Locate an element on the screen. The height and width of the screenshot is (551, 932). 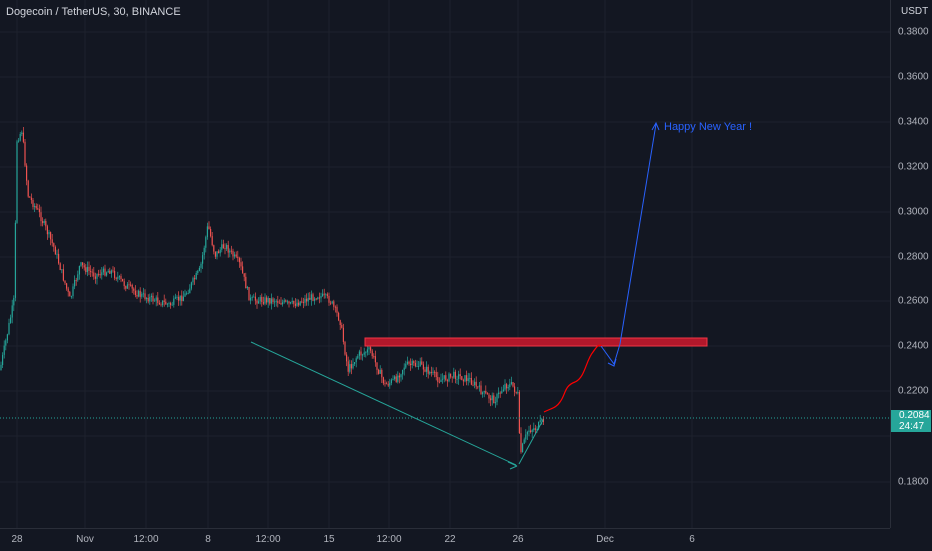
descending-trendline is located at coordinates (383, 403).